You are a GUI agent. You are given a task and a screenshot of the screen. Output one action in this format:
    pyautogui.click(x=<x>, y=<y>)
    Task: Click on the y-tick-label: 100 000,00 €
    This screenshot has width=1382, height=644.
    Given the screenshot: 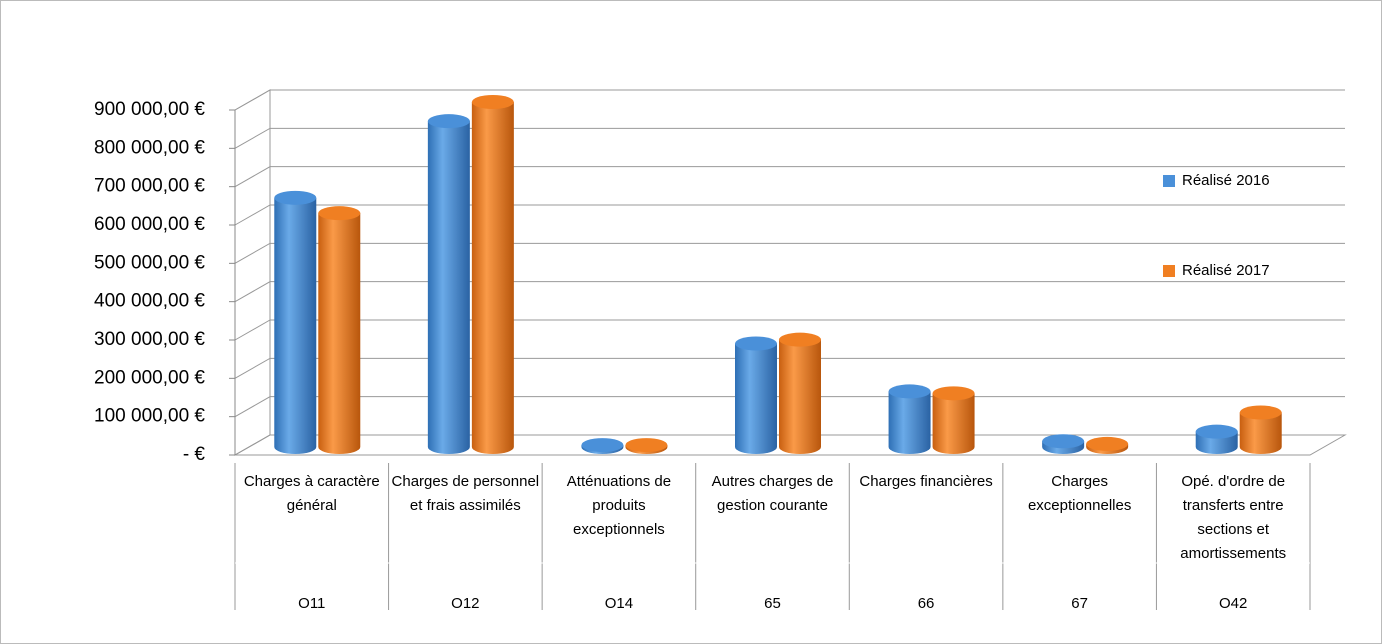 What is the action you would take?
    pyautogui.click(x=149, y=416)
    